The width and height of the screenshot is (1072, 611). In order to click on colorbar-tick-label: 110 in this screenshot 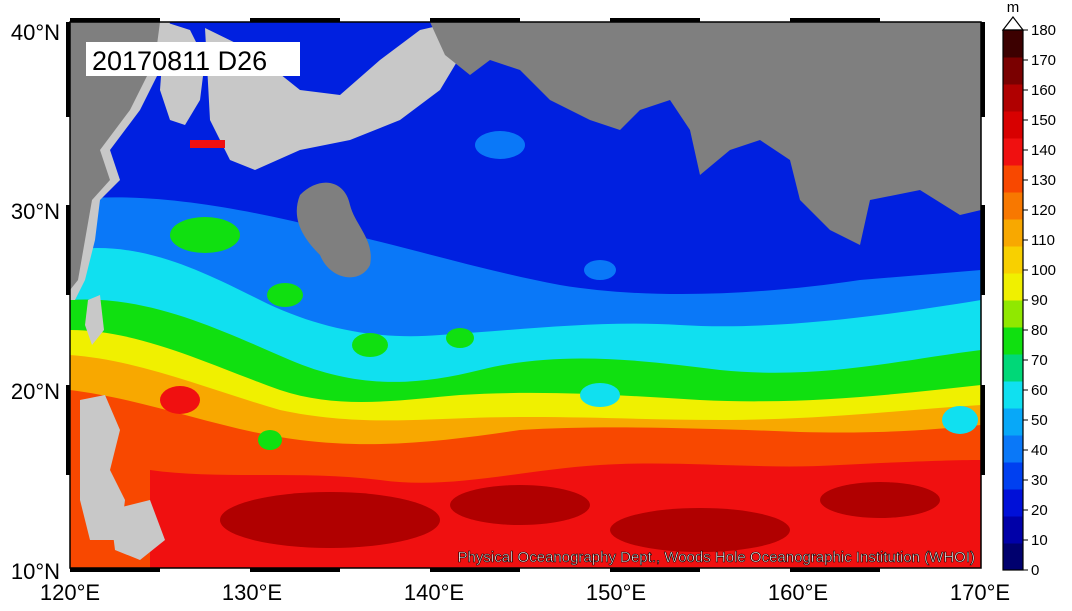, I will do `click(1043, 240)`.